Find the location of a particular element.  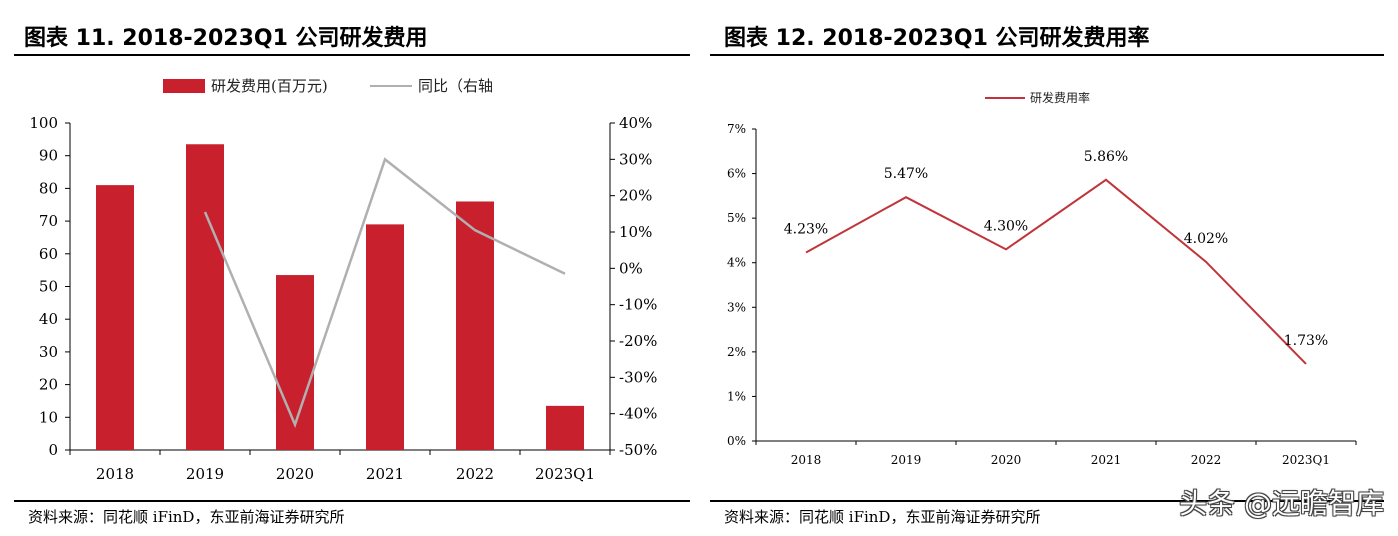

left-y-tick-label: 90 is located at coordinates (48, 156).